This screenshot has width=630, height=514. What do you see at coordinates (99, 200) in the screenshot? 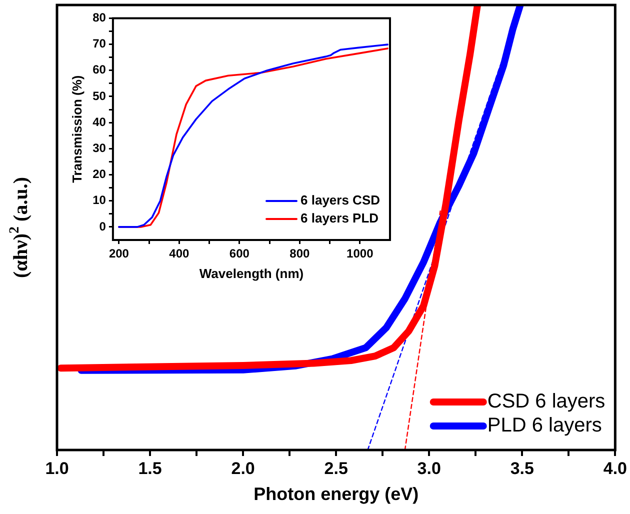
I see `y-tick-label: 10` at bounding box center [99, 200].